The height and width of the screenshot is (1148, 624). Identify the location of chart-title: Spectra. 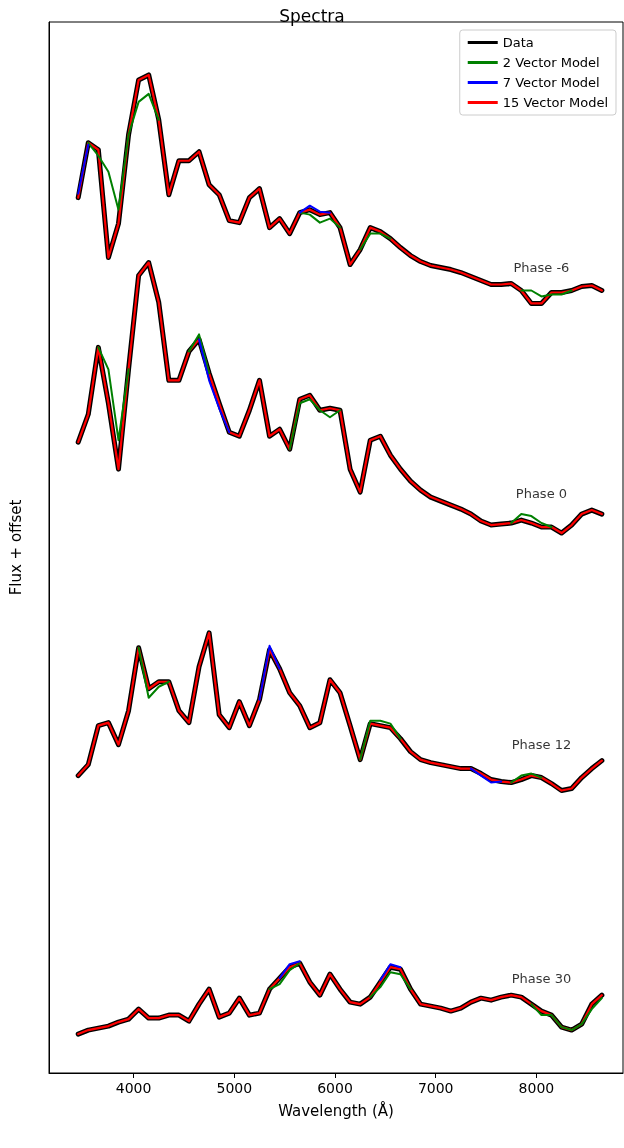
(312, 15).